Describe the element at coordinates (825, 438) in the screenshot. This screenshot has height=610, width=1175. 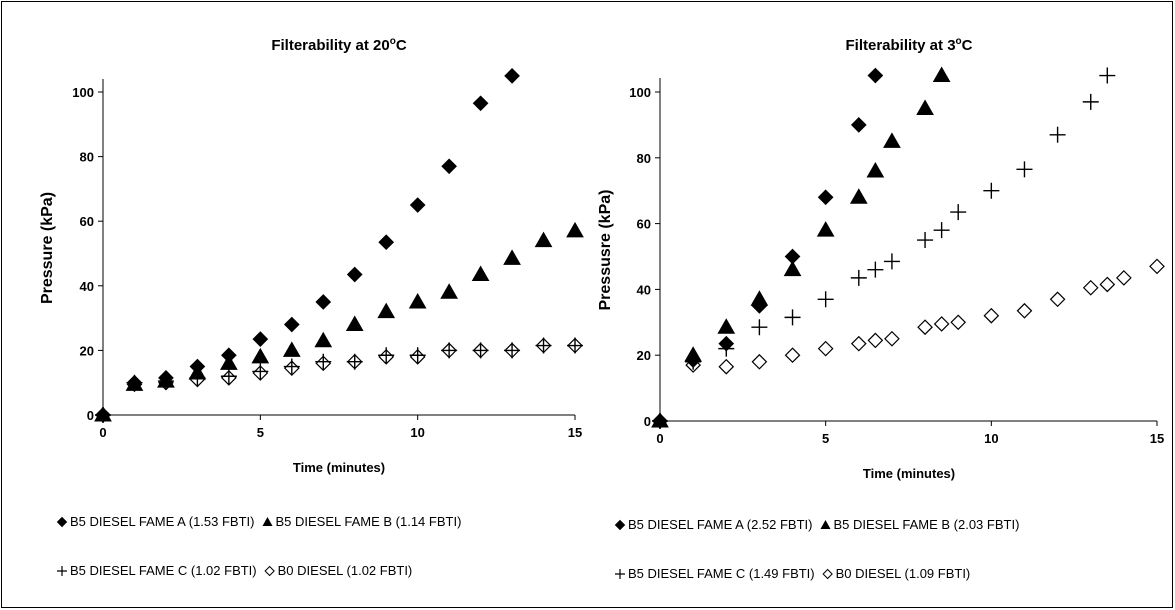
I see `x-tick-label: 5` at that location.